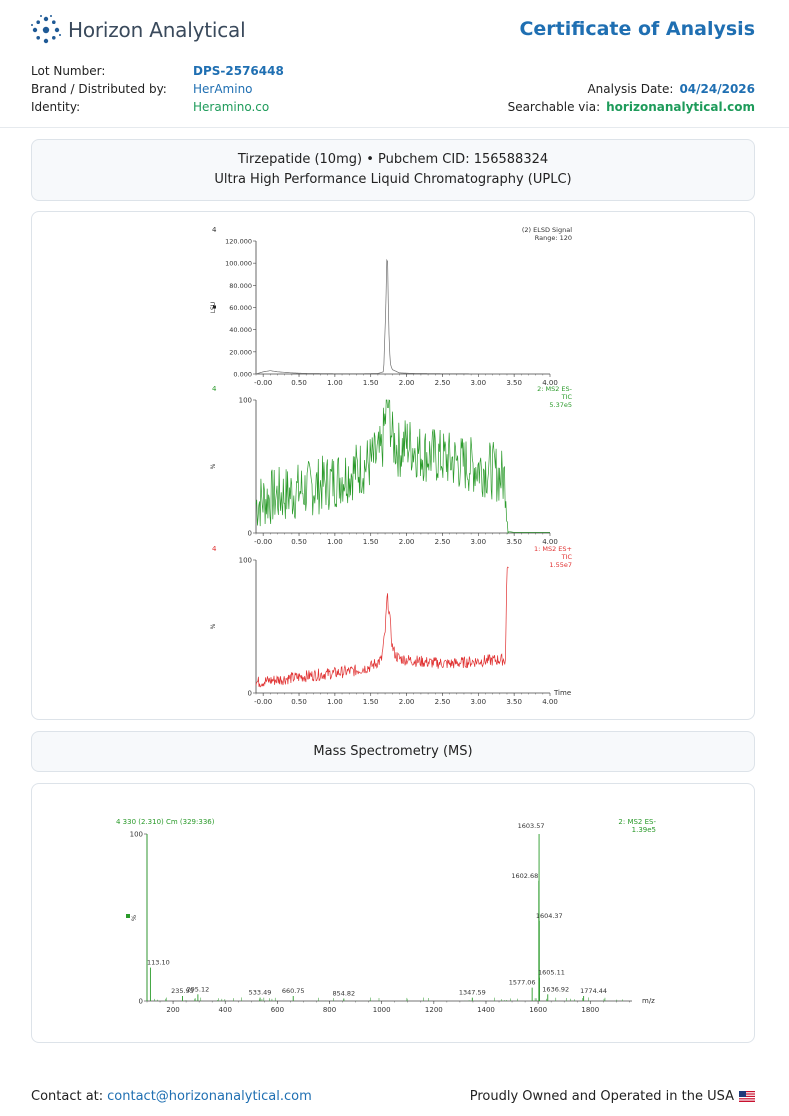 This screenshot has width=789, height=1116. What do you see at coordinates (472, 993) in the screenshot?
I see `peak-label: 1347.59` at bounding box center [472, 993].